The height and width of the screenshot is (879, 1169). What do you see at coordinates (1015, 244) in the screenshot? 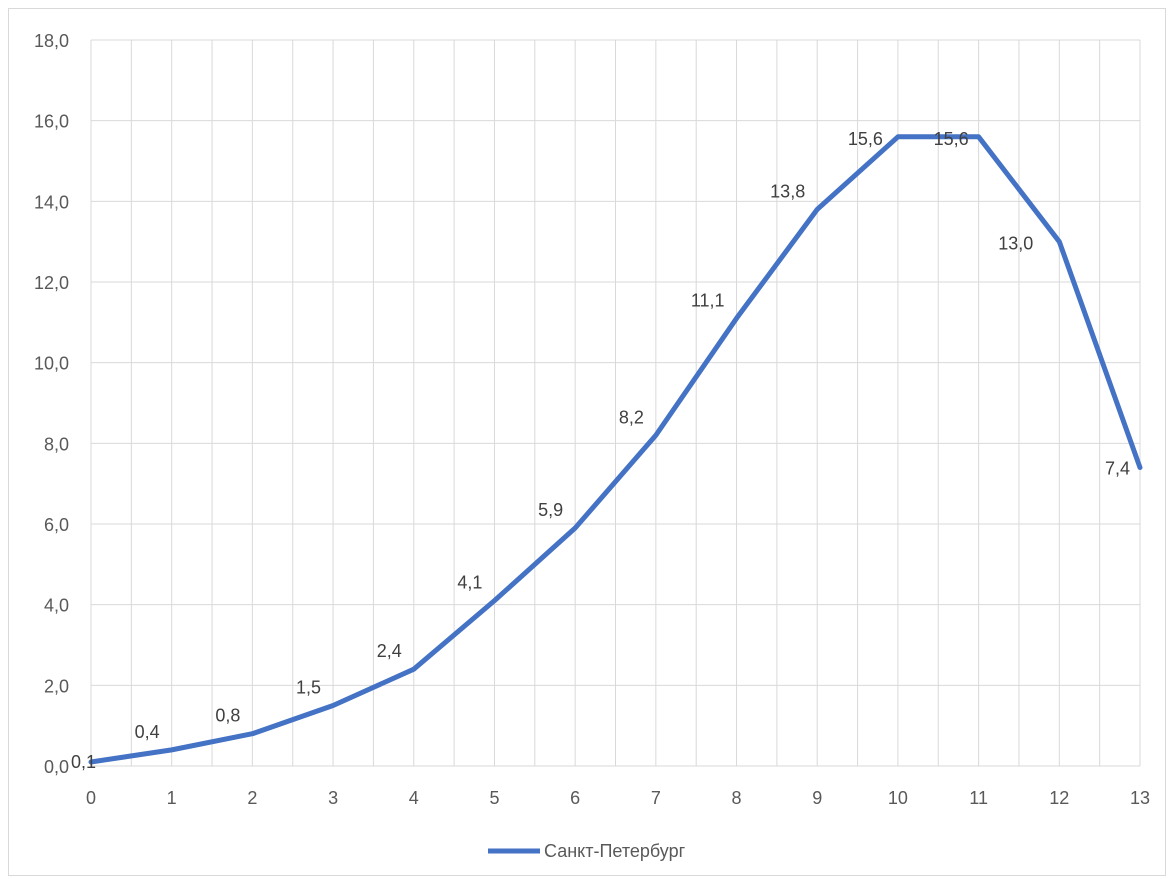
I see `data-label: 13,0` at bounding box center [1015, 244].